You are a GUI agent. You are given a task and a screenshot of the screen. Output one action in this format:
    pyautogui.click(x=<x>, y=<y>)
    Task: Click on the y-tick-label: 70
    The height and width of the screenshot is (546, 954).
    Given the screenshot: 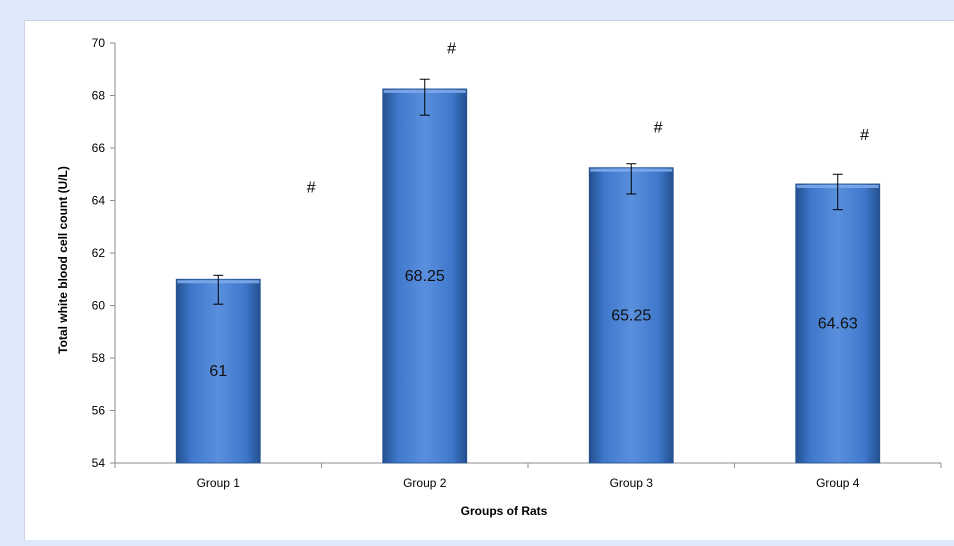 What is the action you would take?
    pyautogui.click(x=99, y=43)
    